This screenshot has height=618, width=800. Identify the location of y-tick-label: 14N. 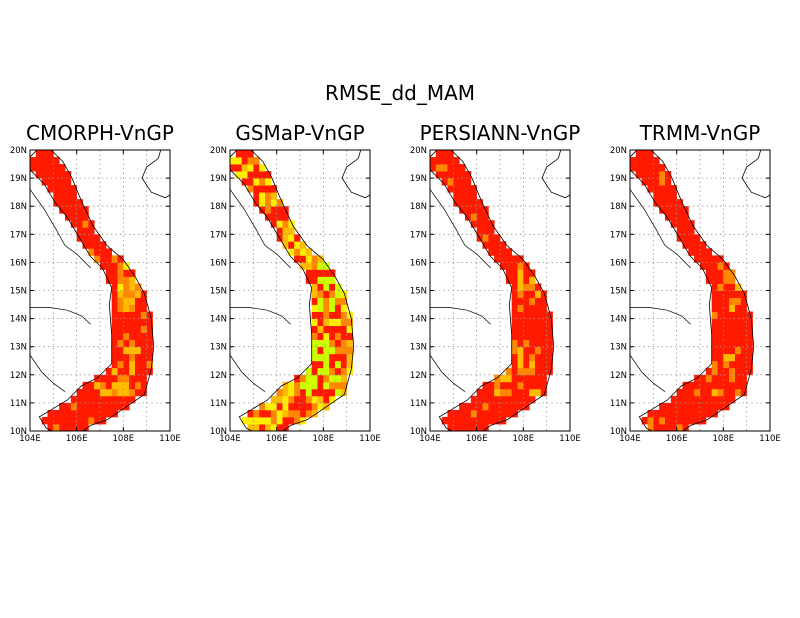
(218, 320).